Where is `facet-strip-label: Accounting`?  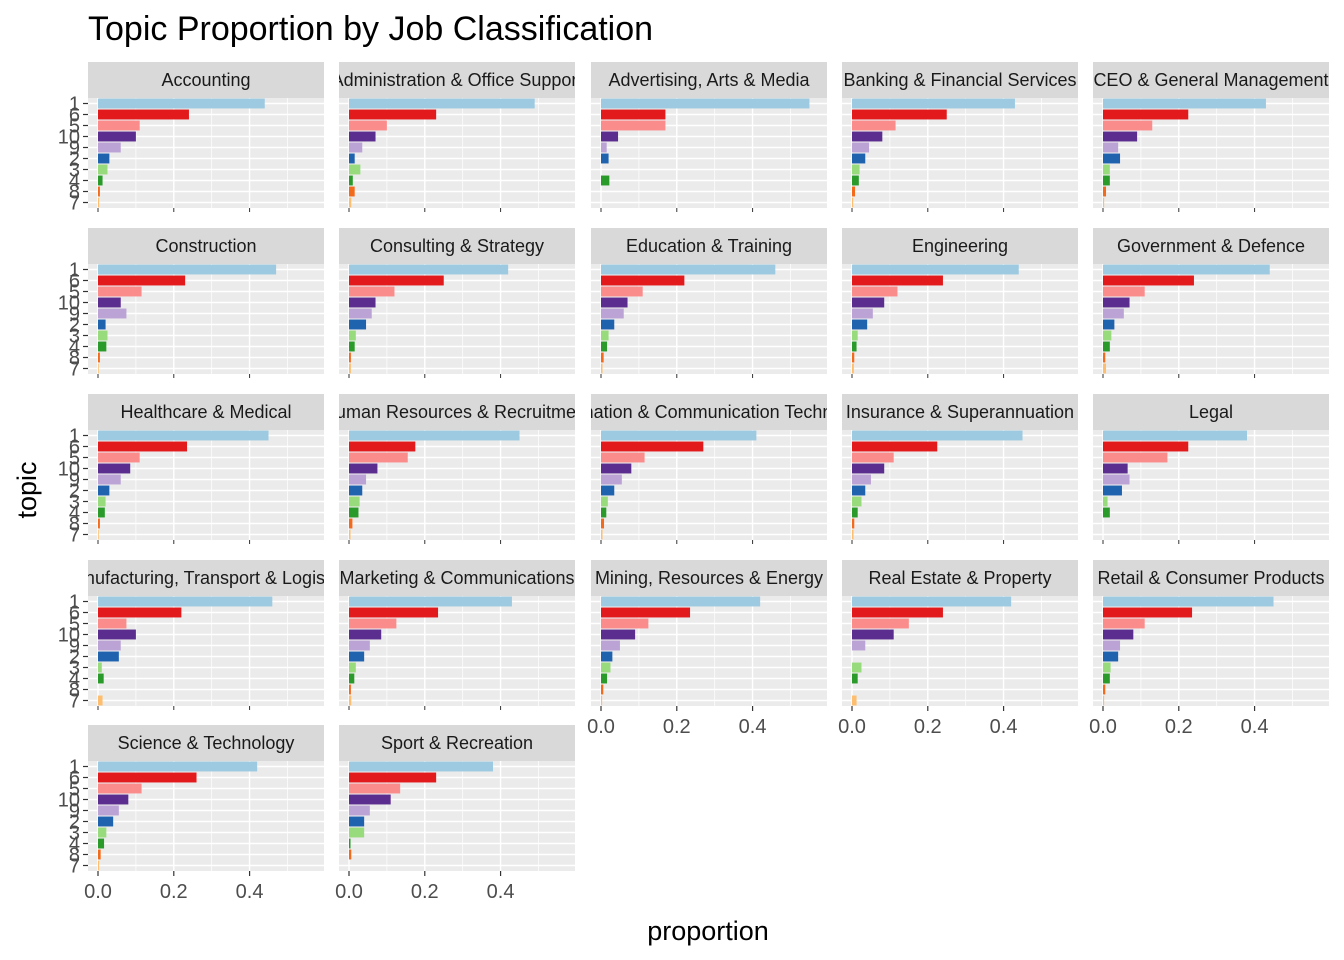
facet-strip-label: Accounting is located at coordinates (205, 80).